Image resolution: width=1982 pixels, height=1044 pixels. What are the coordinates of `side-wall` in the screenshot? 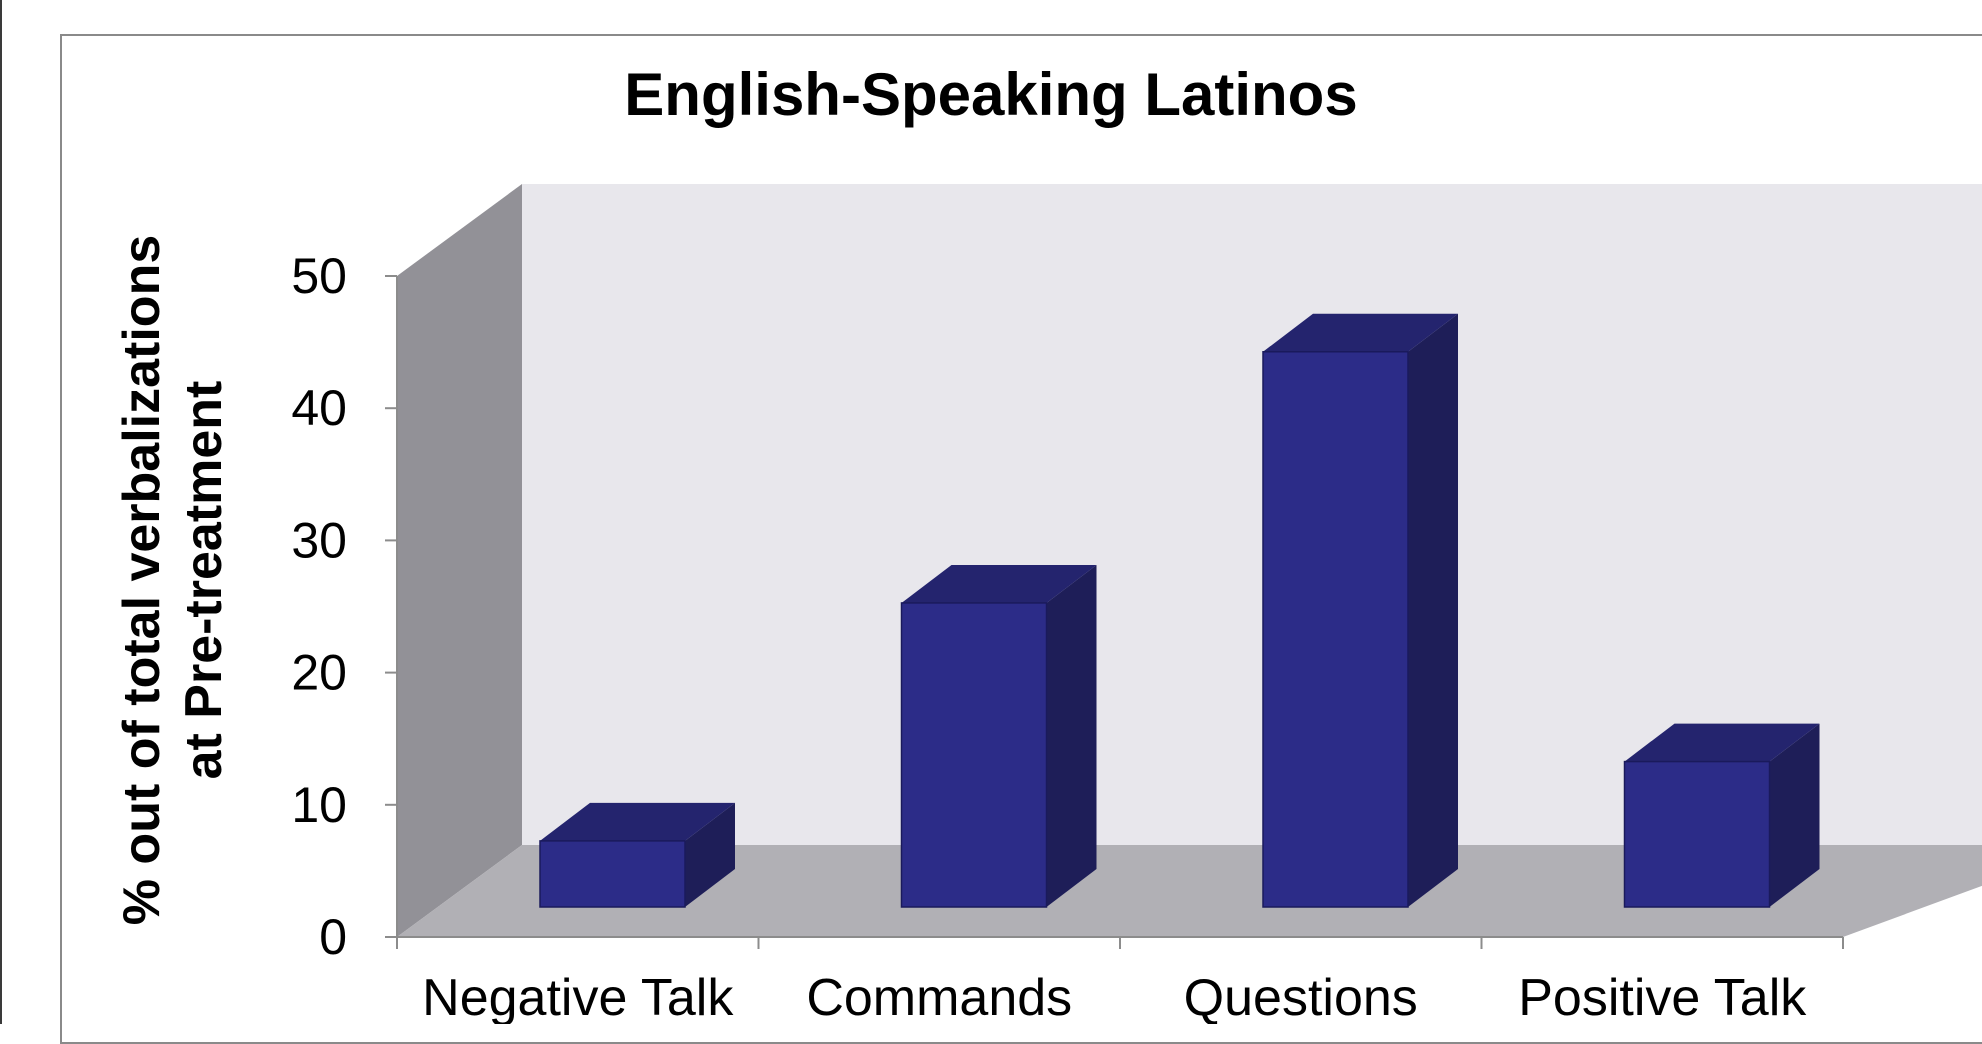 It's located at (459, 560).